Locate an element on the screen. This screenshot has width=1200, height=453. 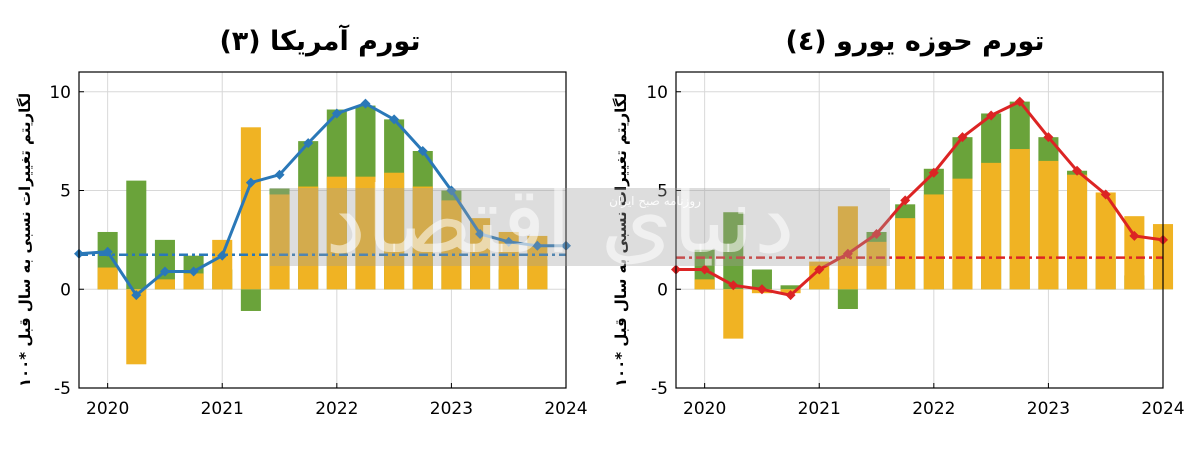
watermark: دنیای اقتصاد روزنامه صبح ایران is located at coordinates (580, 220).